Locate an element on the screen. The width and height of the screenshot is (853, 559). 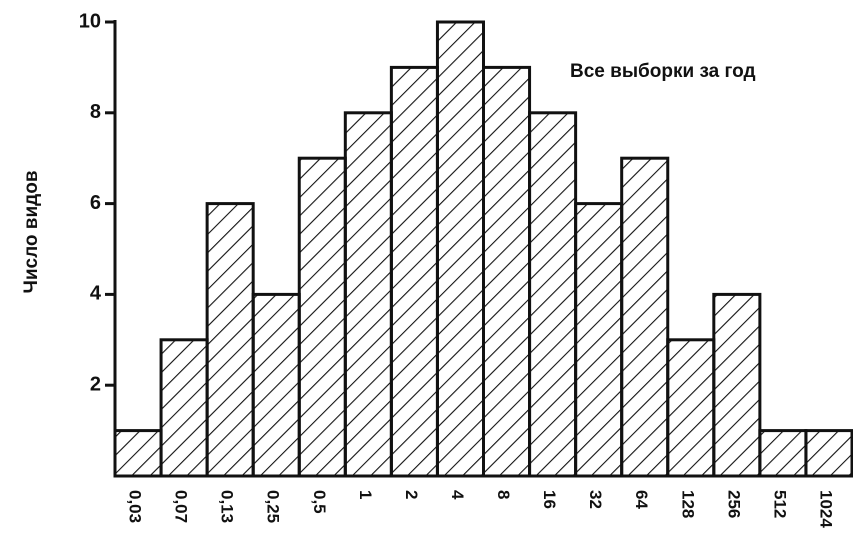
x-tick-label: 128 is located at coordinates (687, 504).